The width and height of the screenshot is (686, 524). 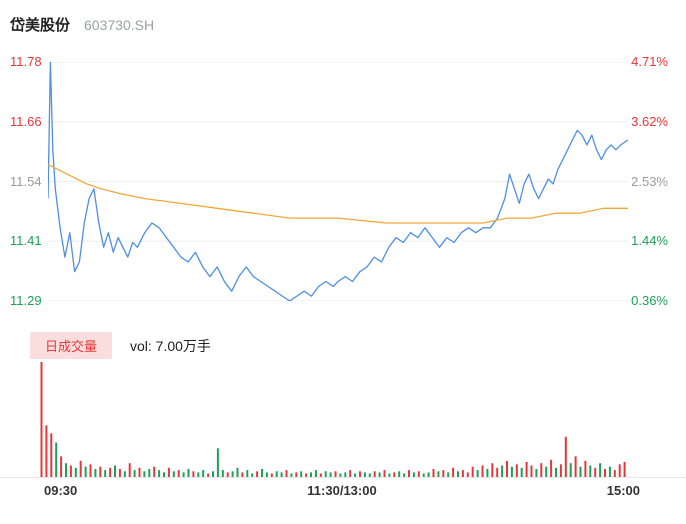 What do you see at coordinates (623, 490) in the screenshot?
I see `time-axis-label-close: 15:00` at bounding box center [623, 490].